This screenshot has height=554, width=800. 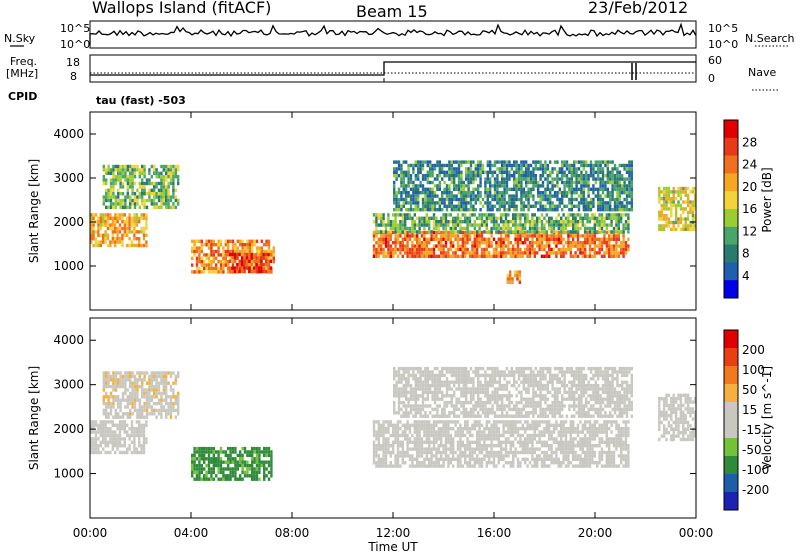 I want to click on freq-label-line1: Freq., so click(x=23, y=61).